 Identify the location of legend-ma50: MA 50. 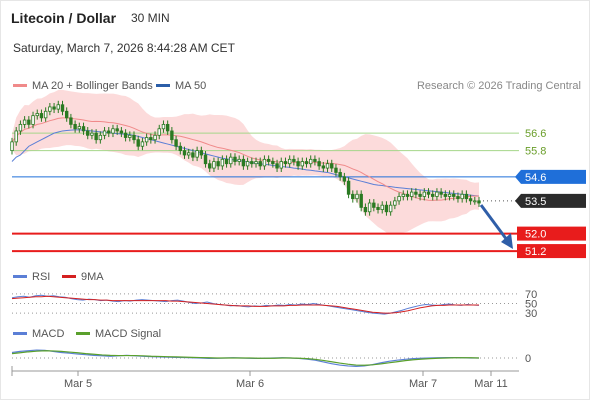
(181, 86).